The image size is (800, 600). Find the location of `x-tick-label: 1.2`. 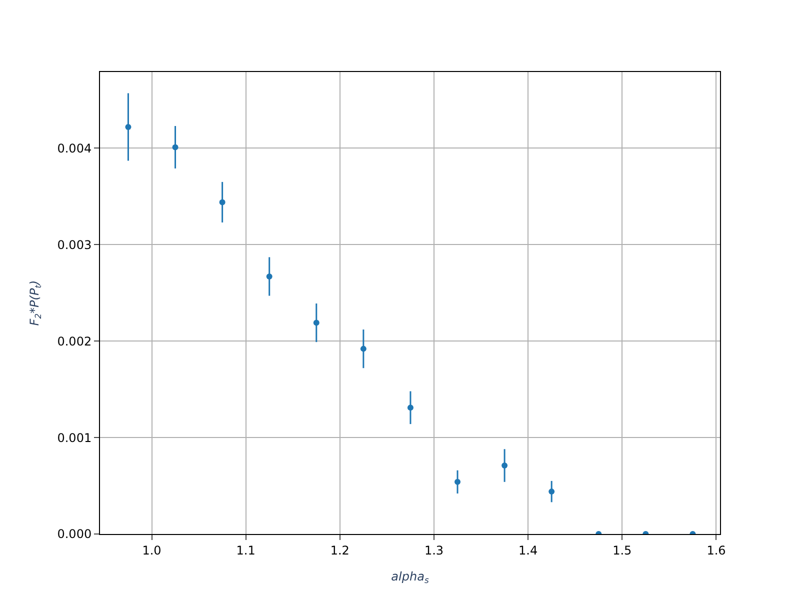

x-tick-label: 1.2 is located at coordinates (340, 550).